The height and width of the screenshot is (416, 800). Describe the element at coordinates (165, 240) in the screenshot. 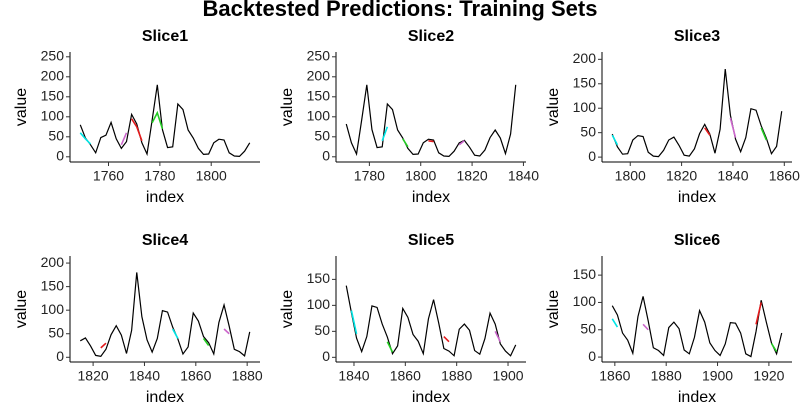

I see `panel-title: Slice4` at that location.